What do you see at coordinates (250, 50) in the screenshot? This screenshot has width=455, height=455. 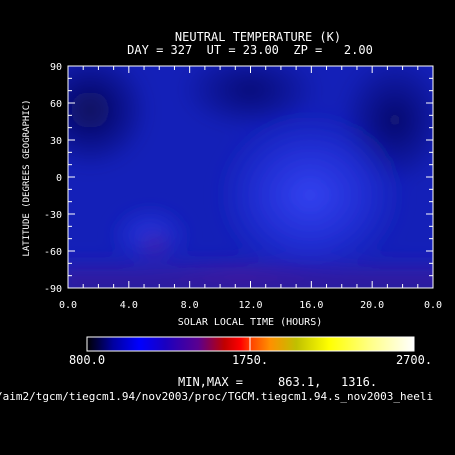 I see `chart-subtitle: DAY = 327 UT = 23.00 ZP = 2.00` at bounding box center [250, 50].